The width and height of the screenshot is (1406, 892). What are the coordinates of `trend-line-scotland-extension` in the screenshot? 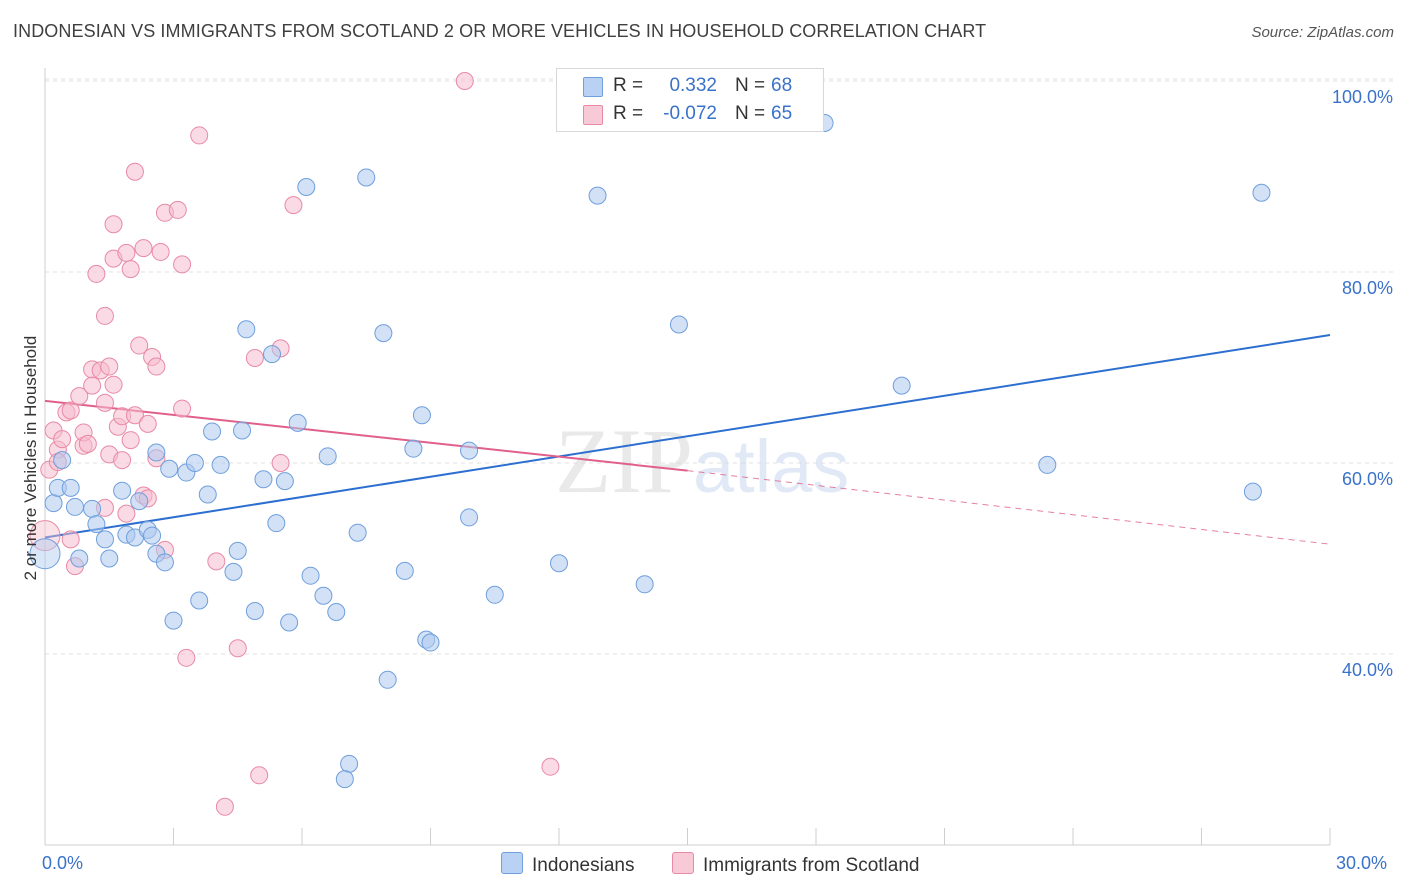 It's located at (1009, 507).